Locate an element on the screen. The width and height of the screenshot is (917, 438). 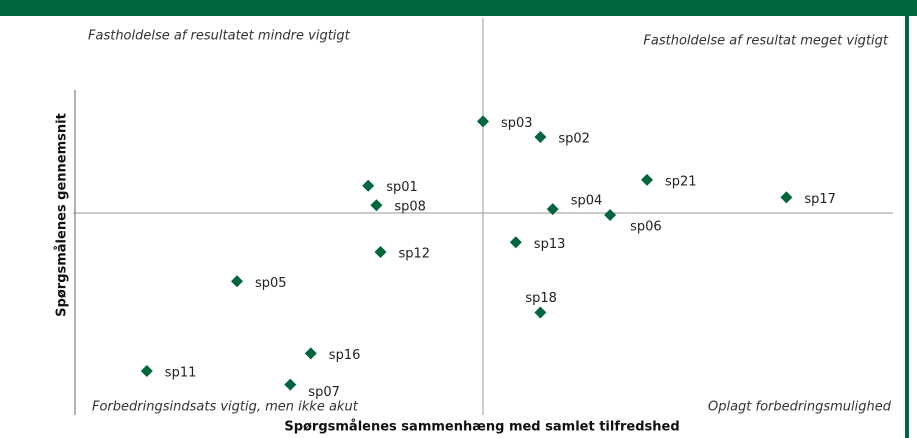
y-axis-title: Spørgsmålenes gennemsnit is located at coordinates (62, 215).